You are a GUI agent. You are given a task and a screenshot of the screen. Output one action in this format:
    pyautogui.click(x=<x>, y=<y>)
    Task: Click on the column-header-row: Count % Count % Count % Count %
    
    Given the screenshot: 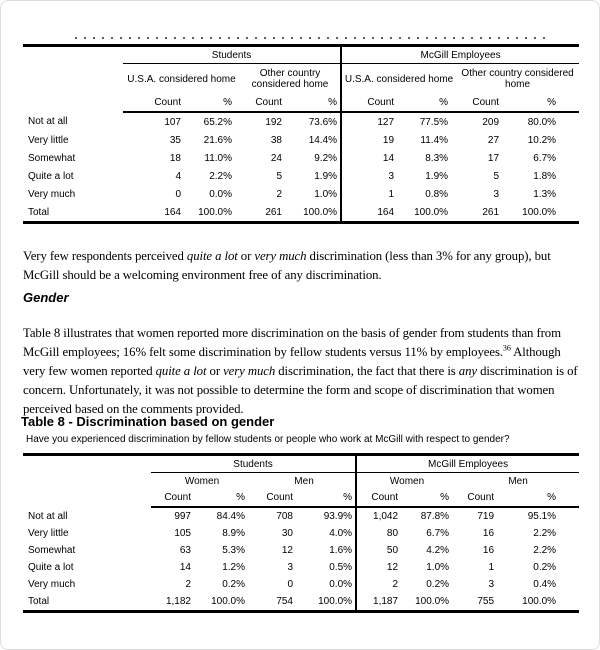 What is the action you would take?
    pyautogui.click(x=301, y=498)
    